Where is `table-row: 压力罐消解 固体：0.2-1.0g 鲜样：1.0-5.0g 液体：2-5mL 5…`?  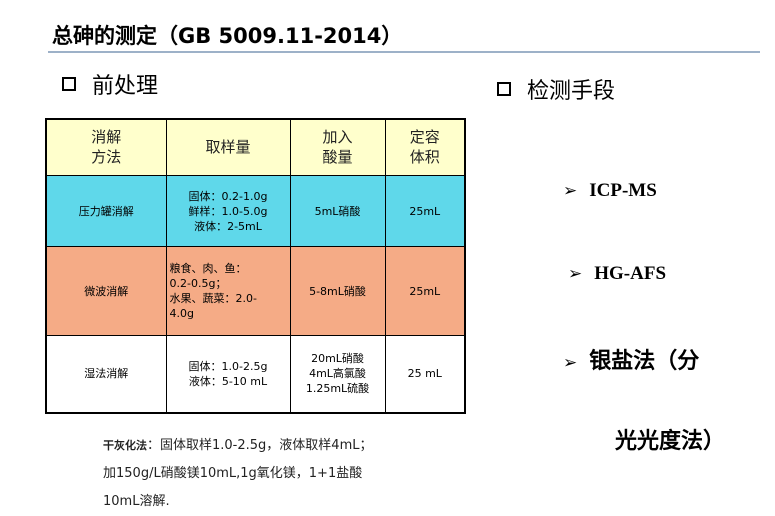 table-row: 压力罐消解 固体：0.2-1.0g 鲜样：1.0-5.0g 液体：2-5mL 5… is located at coordinates (255, 211).